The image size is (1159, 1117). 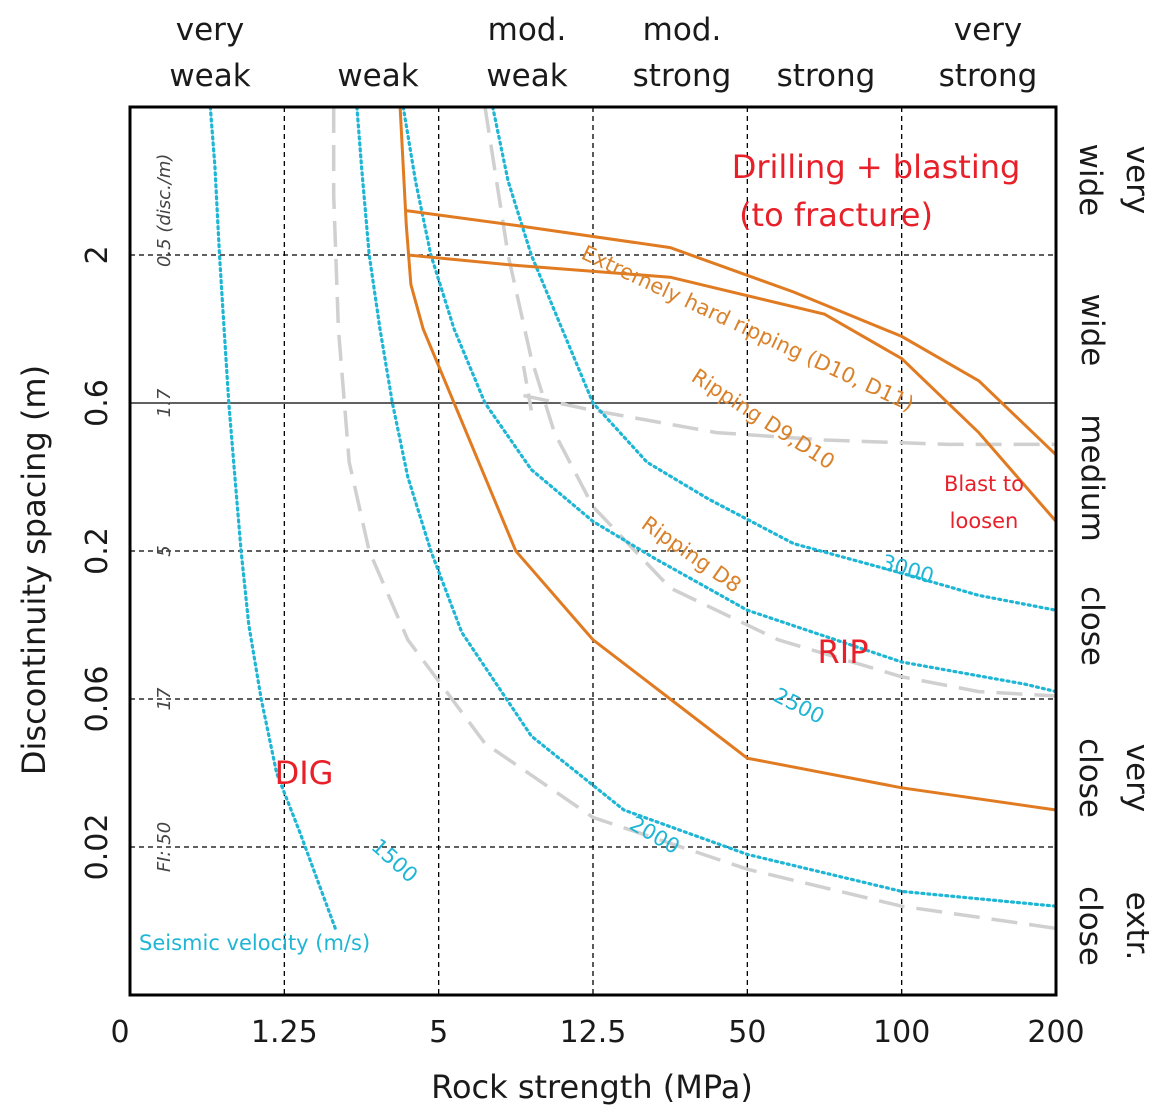 What do you see at coordinates (97, 254) in the screenshot?
I see `y-tick-label: 2` at bounding box center [97, 254].